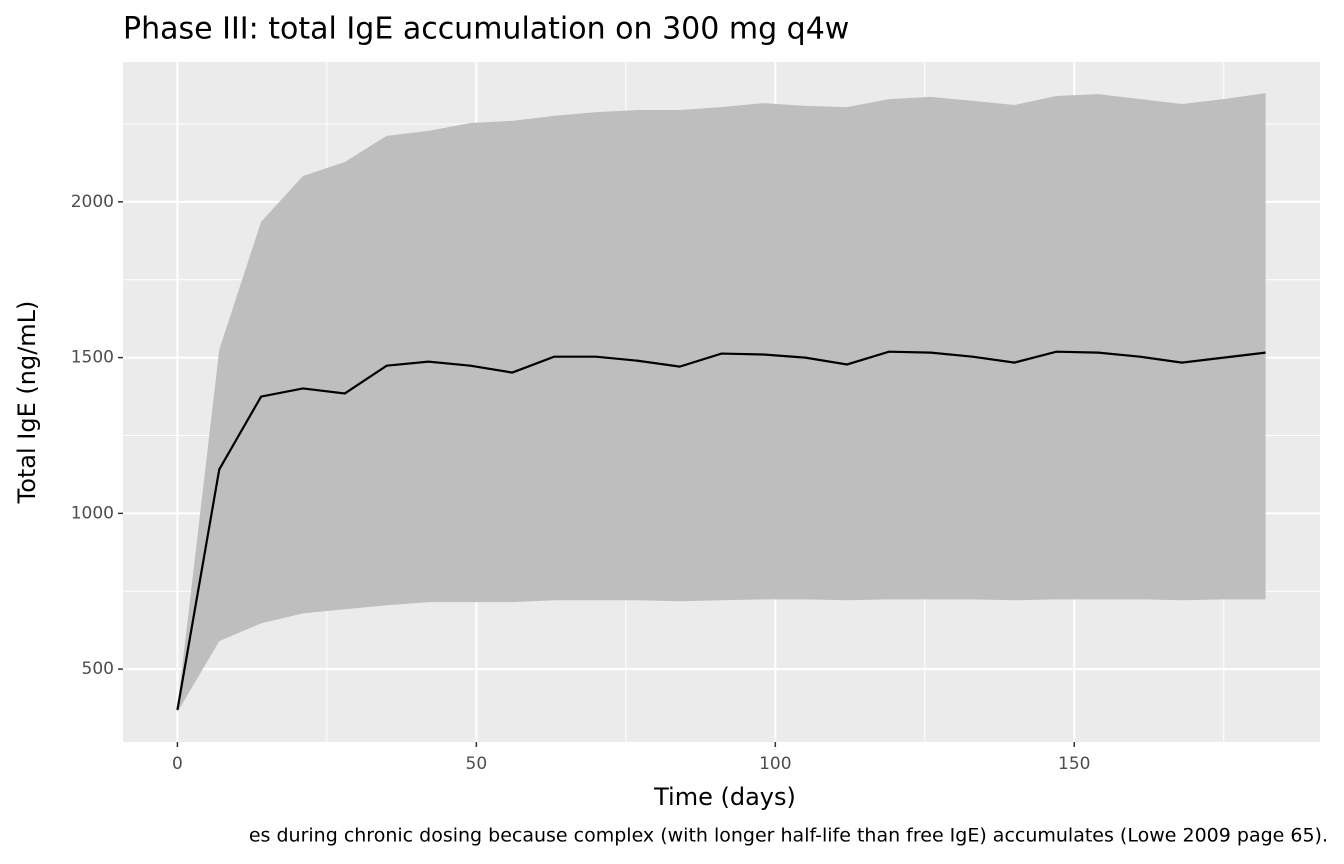  I want to click on y-axis-title: Total IgE (ng/mL), so click(27, 403).